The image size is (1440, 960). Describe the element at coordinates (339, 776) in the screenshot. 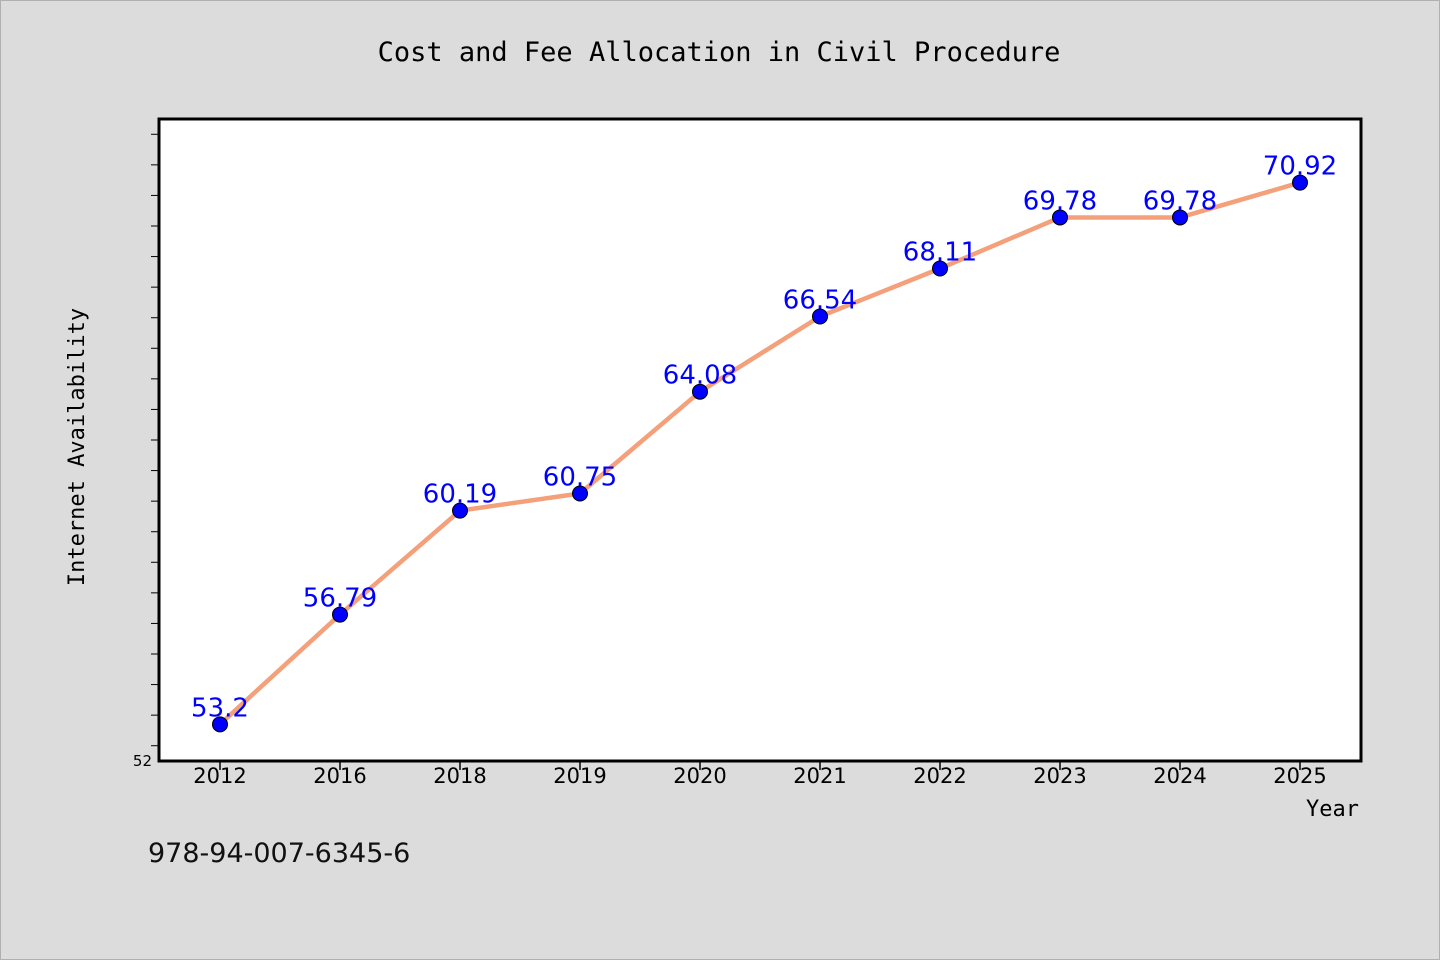

I see `x-tick-label: 2016` at that location.